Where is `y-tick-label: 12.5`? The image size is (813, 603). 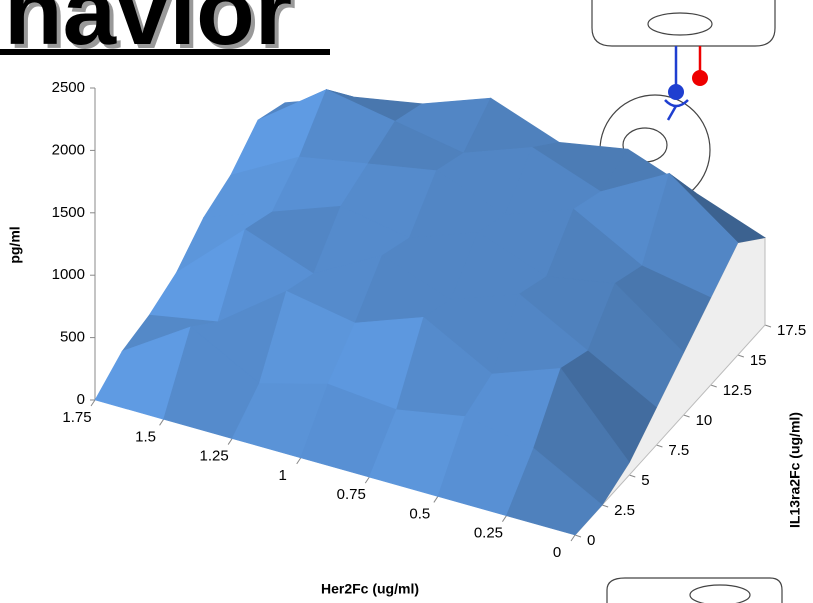 y-tick-label: 12.5 is located at coordinates (737, 390).